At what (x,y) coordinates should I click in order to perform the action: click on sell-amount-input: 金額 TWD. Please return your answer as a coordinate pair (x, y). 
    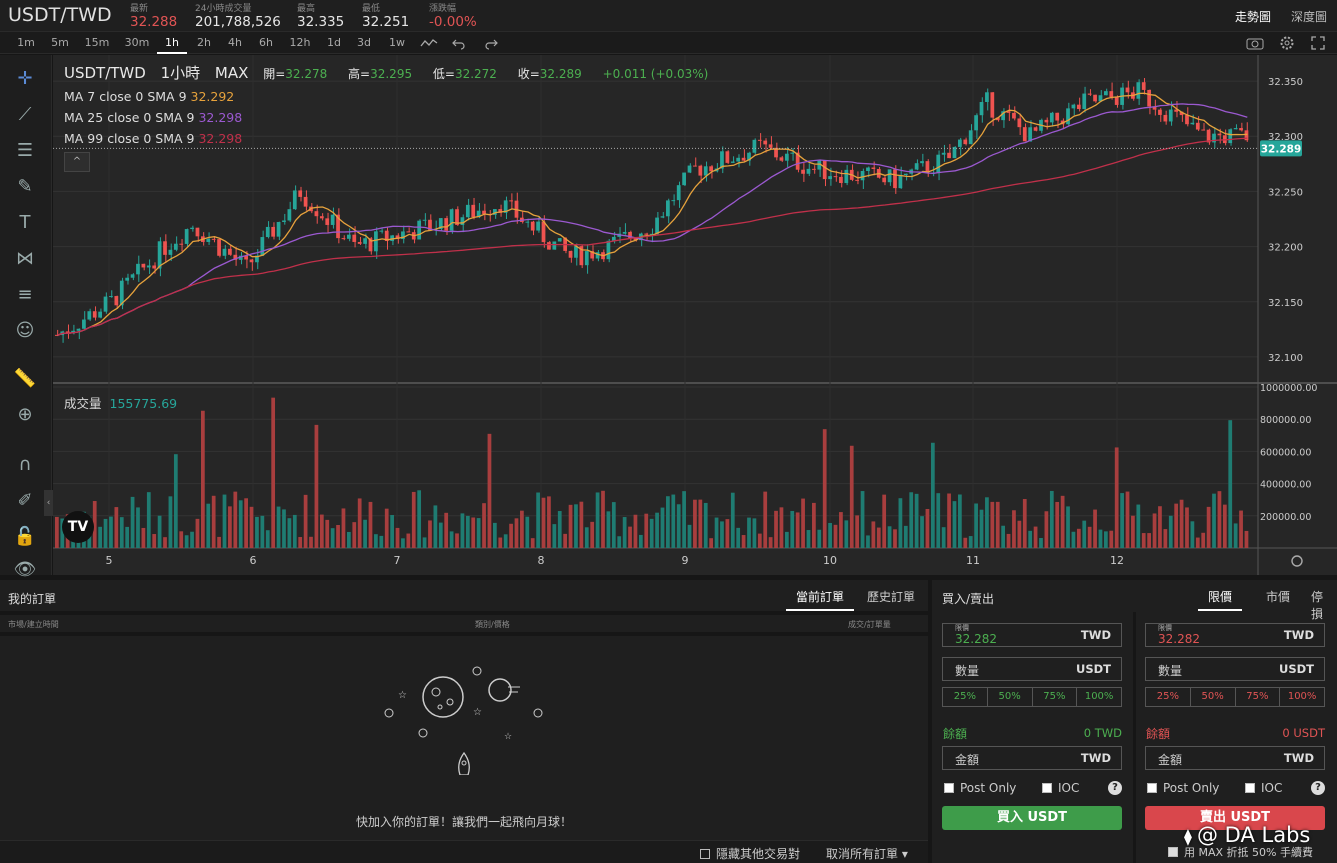
    Looking at the image, I should click on (1235, 758).